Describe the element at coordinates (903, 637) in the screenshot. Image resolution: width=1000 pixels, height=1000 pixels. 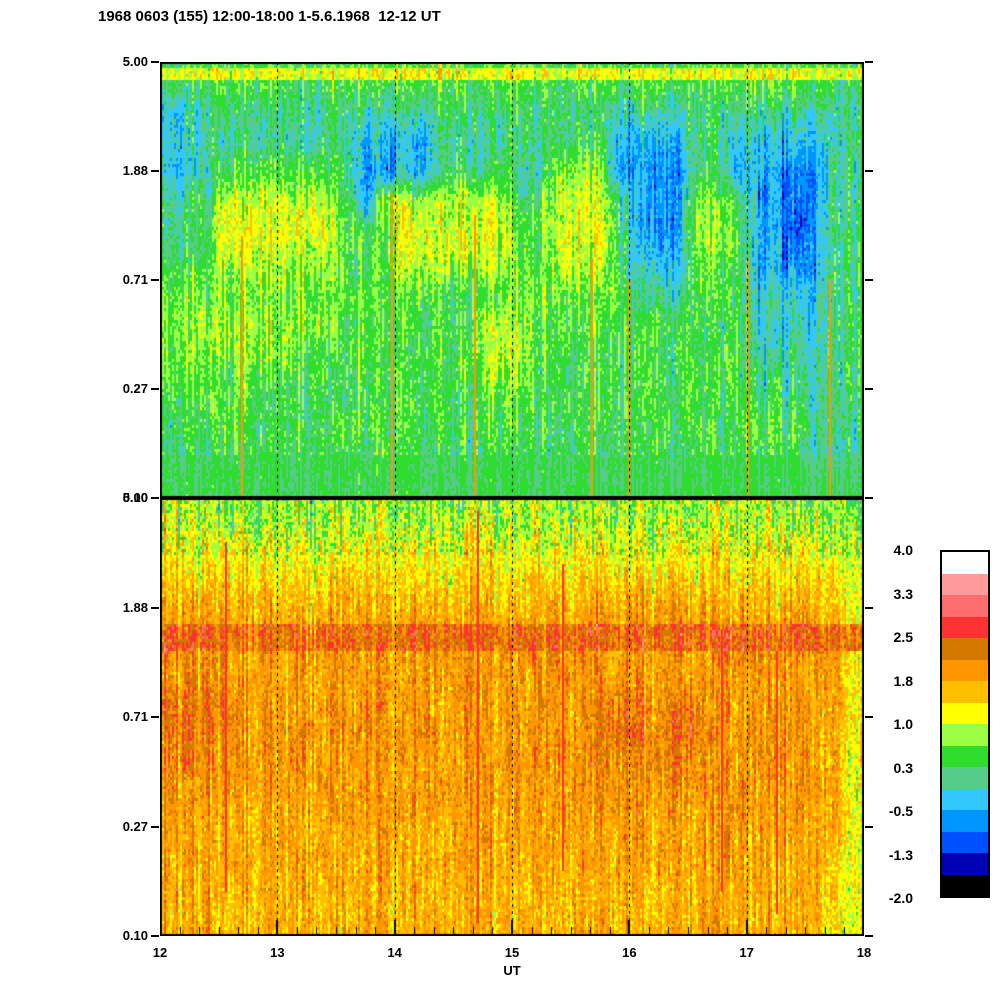
I see `colorbar-tick-label: 2.5` at that location.